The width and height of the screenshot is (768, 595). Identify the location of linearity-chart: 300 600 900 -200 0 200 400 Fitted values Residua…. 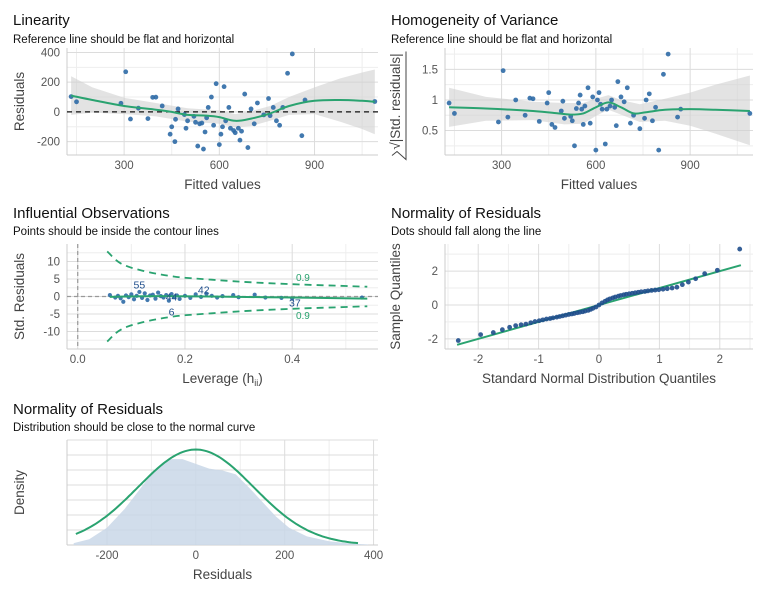
(195, 119).